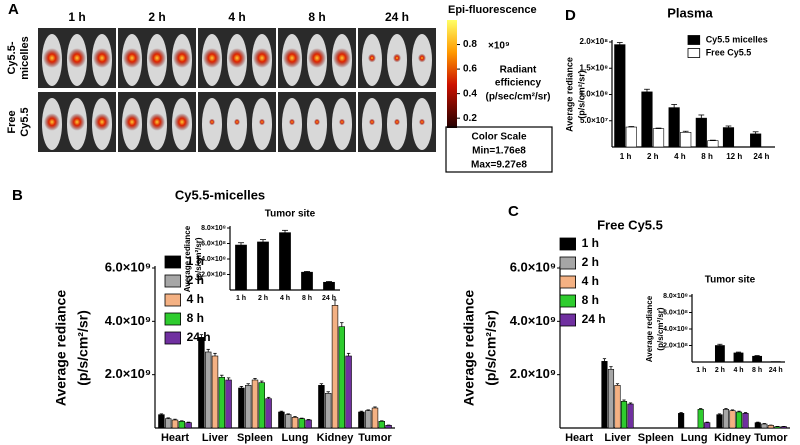 The height and width of the screenshot is (445, 800). What do you see at coordinates (533, 266) in the screenshot?
I see `y-tick-label: 6.0×10⁹` at bounding box center [533, 266].